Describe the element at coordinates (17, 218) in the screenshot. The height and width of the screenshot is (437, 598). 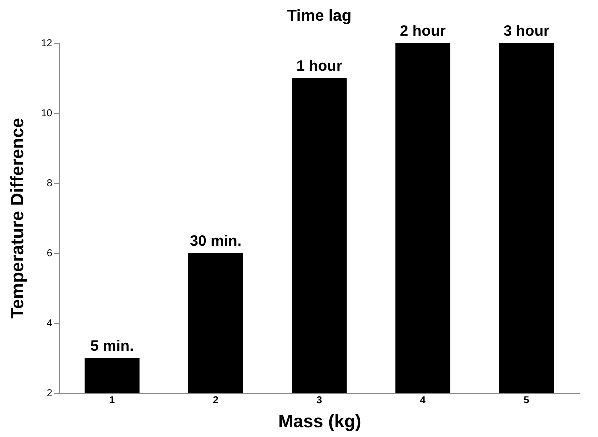
I see `y-axis-title: Temperature Difference` at that location.